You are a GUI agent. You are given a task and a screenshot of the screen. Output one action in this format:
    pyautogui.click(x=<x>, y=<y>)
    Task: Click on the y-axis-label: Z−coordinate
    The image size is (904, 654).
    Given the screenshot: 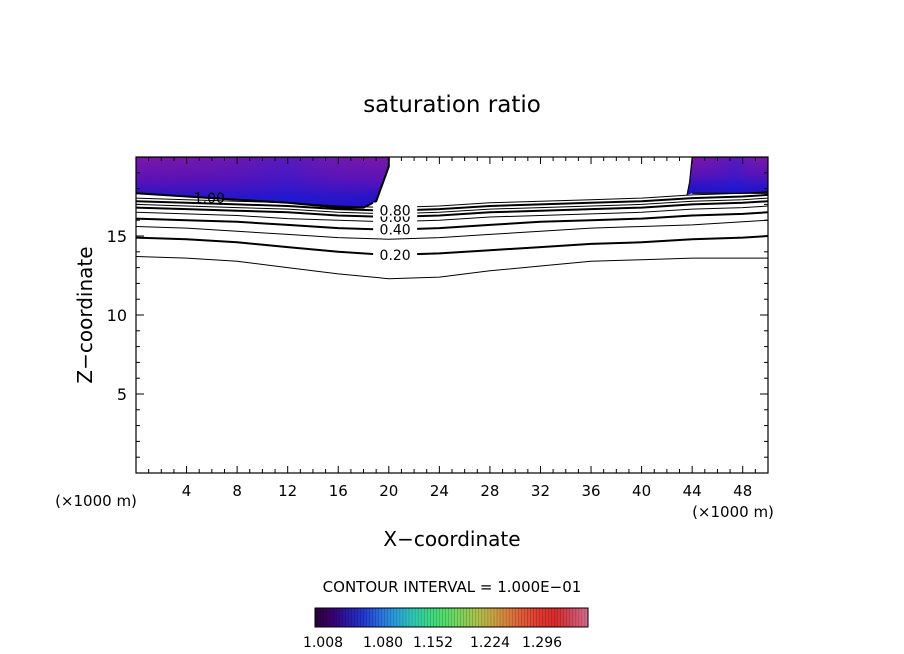 What is the action you would take?
    pyautogui.click(x=85, y=314)
    